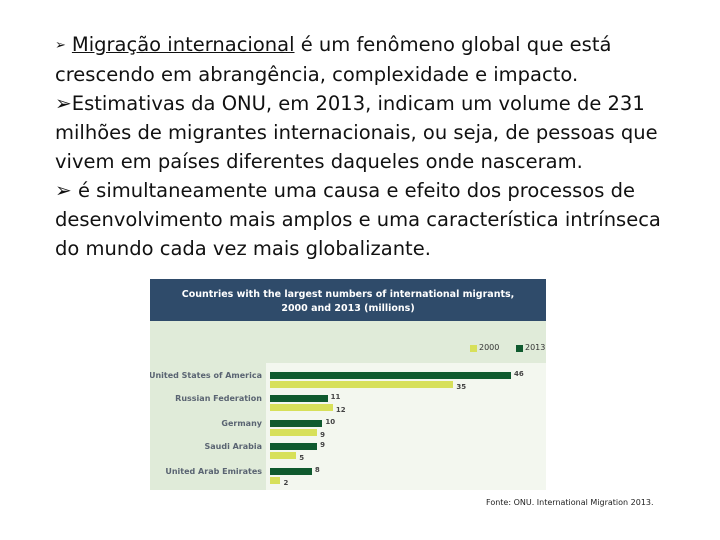 The width and height of the screenshot is (720, 540). What do you see at coordinates (323, 445) in the screenshot?
I see `data-label-2013: 9` at bounding box center [323, 445].